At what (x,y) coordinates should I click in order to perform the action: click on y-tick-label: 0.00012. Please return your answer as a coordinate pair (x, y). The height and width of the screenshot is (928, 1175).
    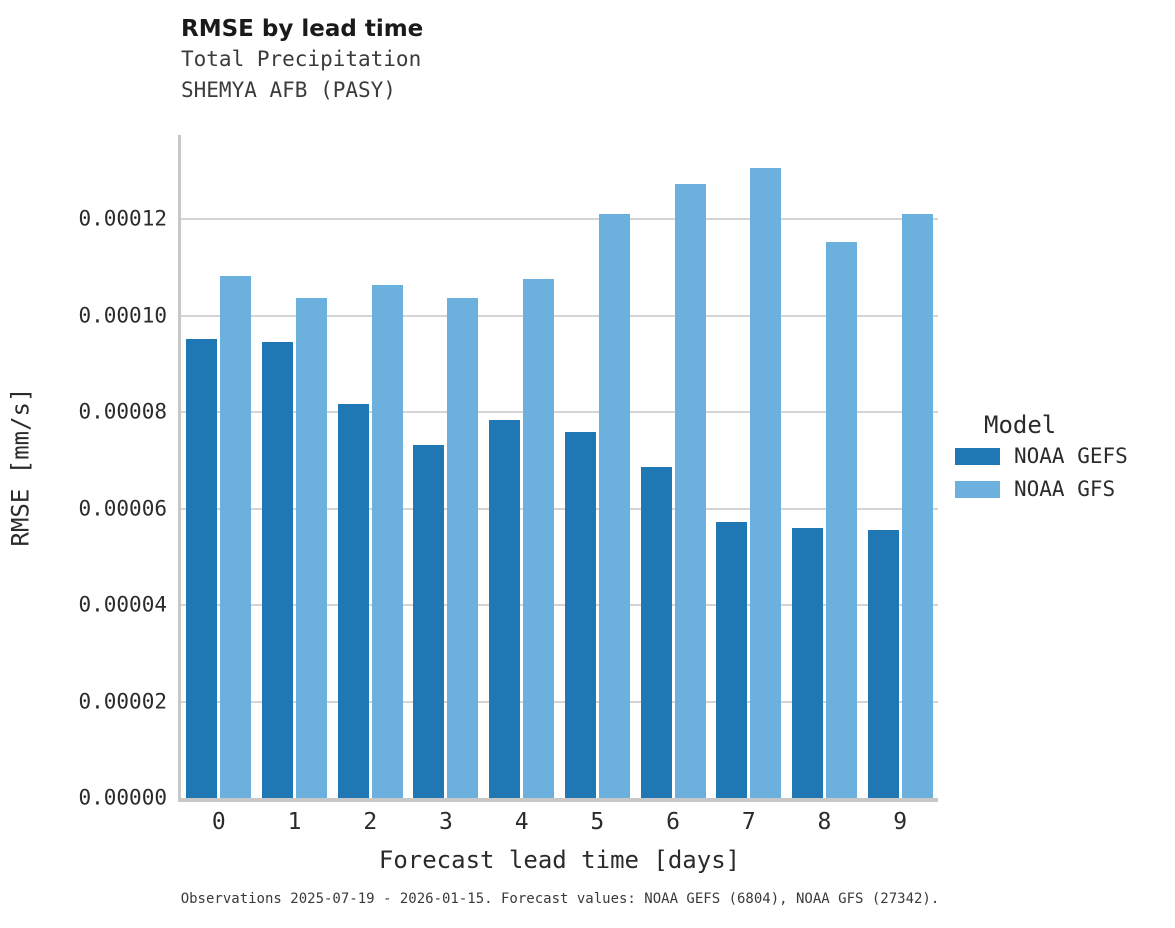
    Looking at the image, I should click on (122, 218).